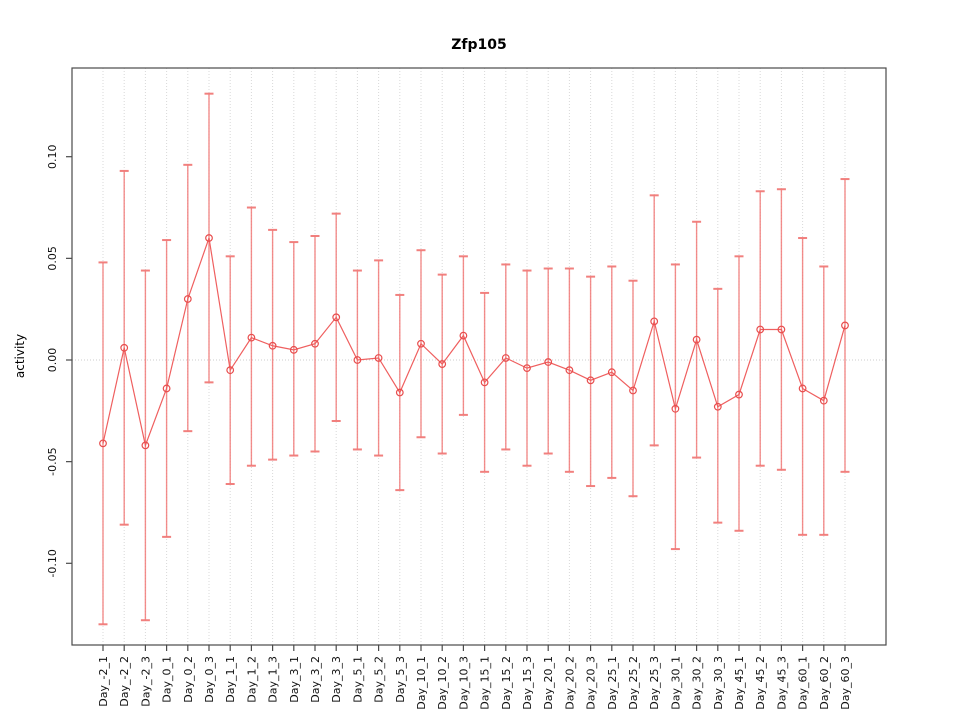 The width and height of the screenshot is (960, 720). Describe the element at coordinates (273, 679) in the screenshot. I see `x-tick-label: Day_1_3` at that location.